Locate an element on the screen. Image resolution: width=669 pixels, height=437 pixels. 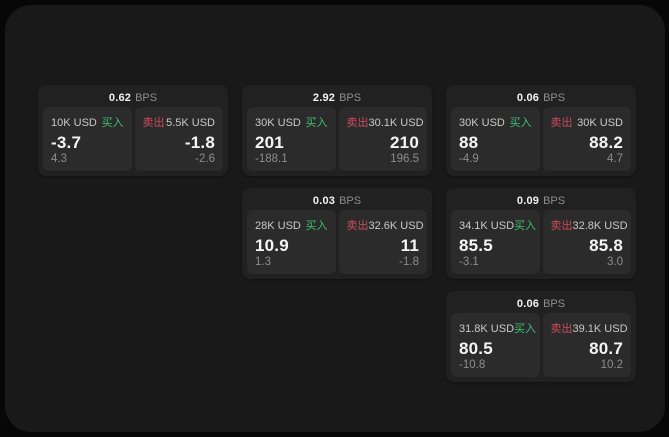
sell-amount: 39.1K USD is located at coordinates (600, 329).